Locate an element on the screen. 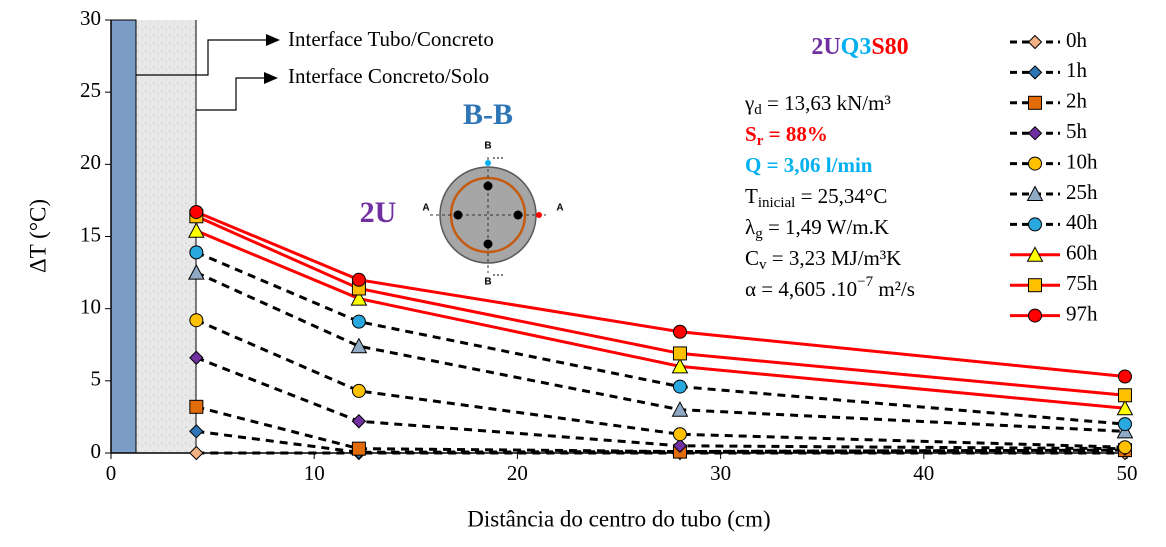 This screenshot has width=1166, height=547. property-rest: = 88% is located at coordinates (795, 134).